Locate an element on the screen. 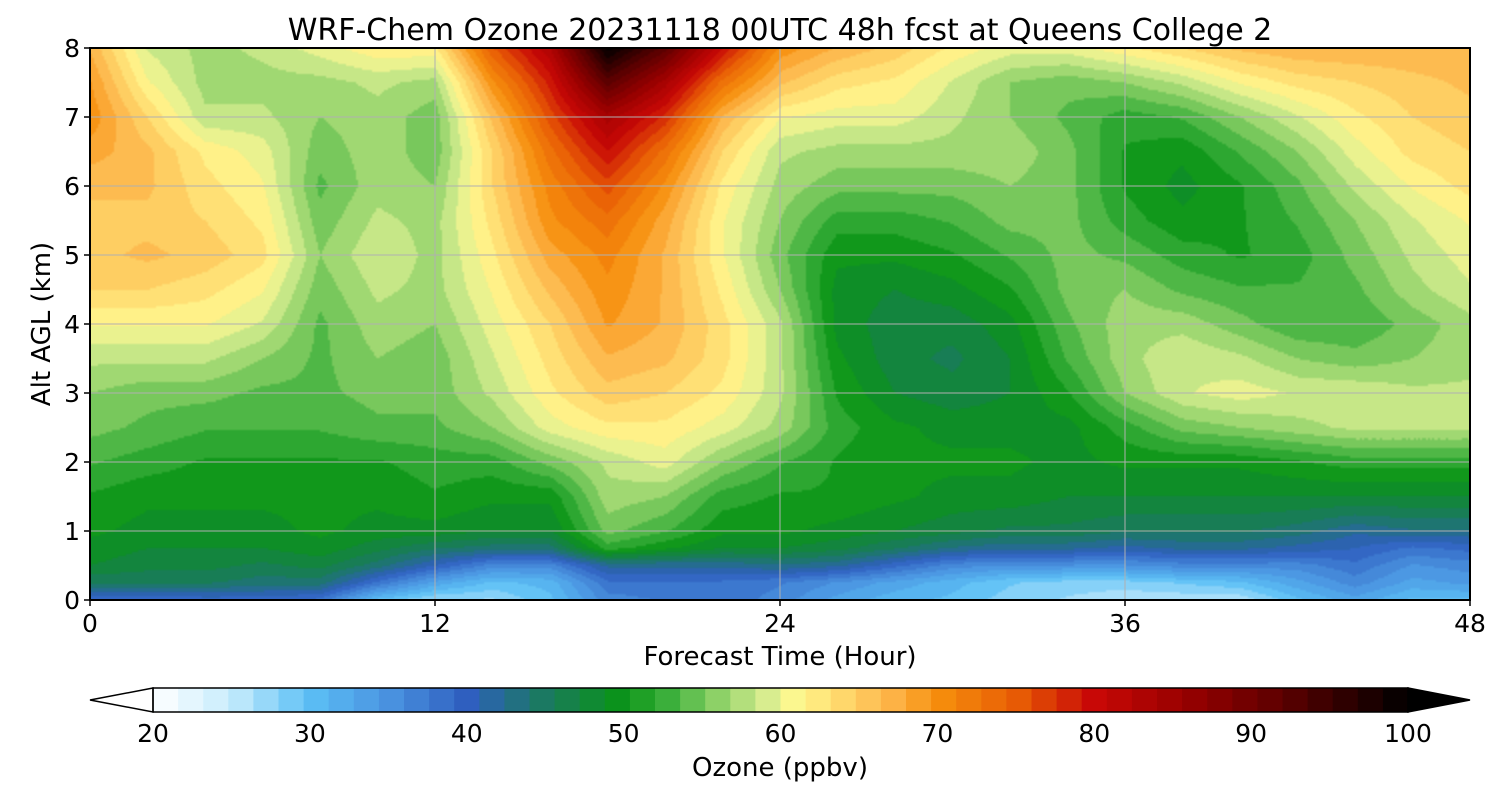  colorbar is located at coordinates (780, 700).